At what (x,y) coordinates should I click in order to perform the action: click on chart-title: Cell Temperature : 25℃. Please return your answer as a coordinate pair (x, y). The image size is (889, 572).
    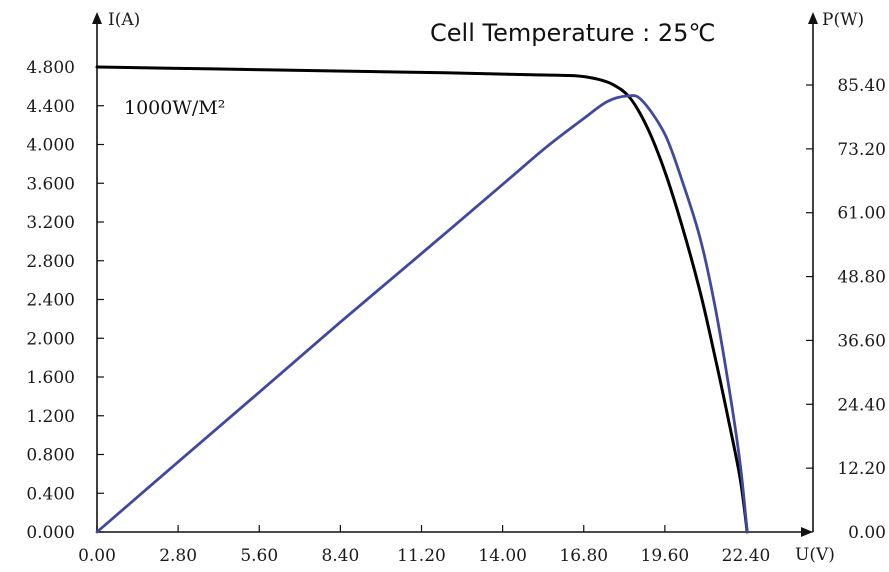
    Looking at the image, I should click on (572, 33).